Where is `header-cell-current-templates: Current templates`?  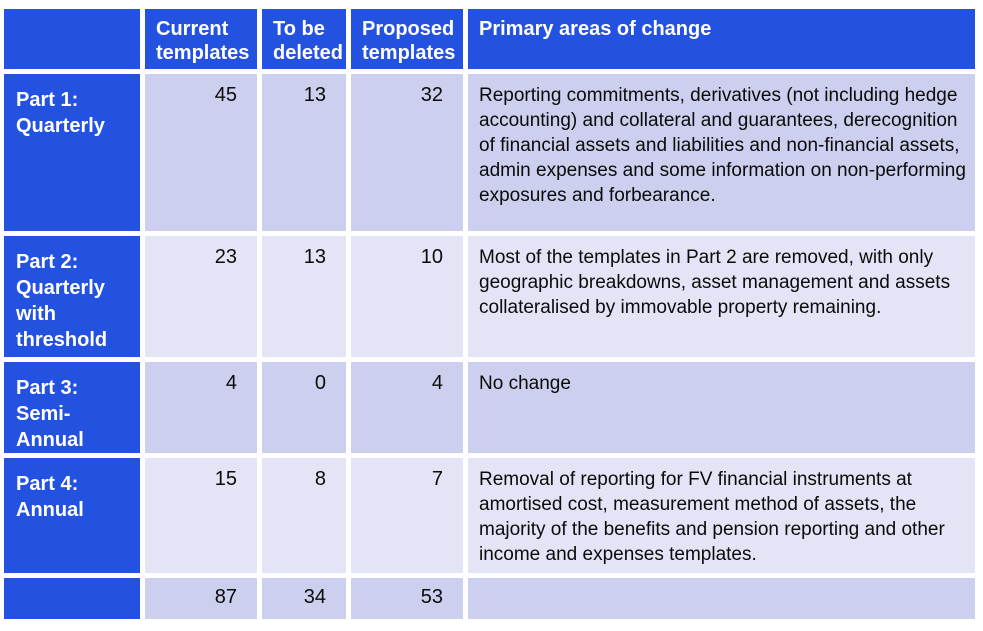 header-cell-current-templates: Current templates is located at coordinates (201, 39).